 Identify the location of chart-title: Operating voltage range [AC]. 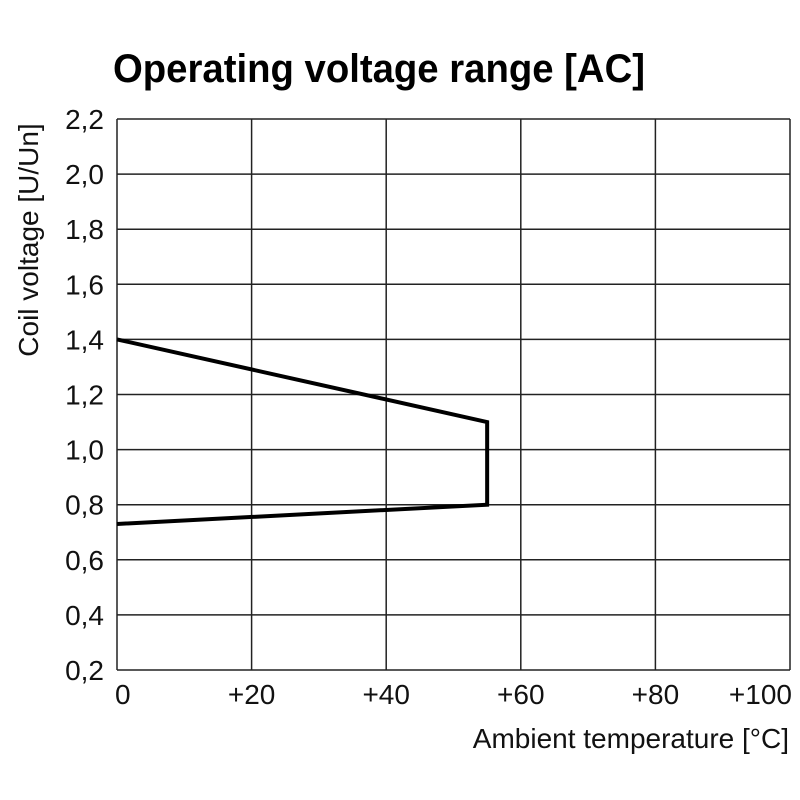
(379, 69).